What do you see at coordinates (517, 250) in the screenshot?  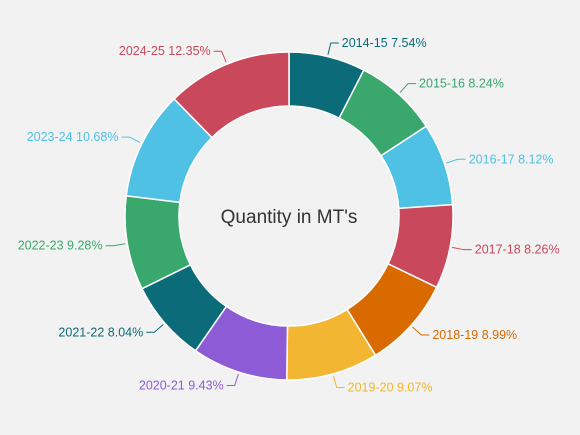 I see `data-label-2017-18: 2017-18 8.26%` at bounding box center [517, 250].